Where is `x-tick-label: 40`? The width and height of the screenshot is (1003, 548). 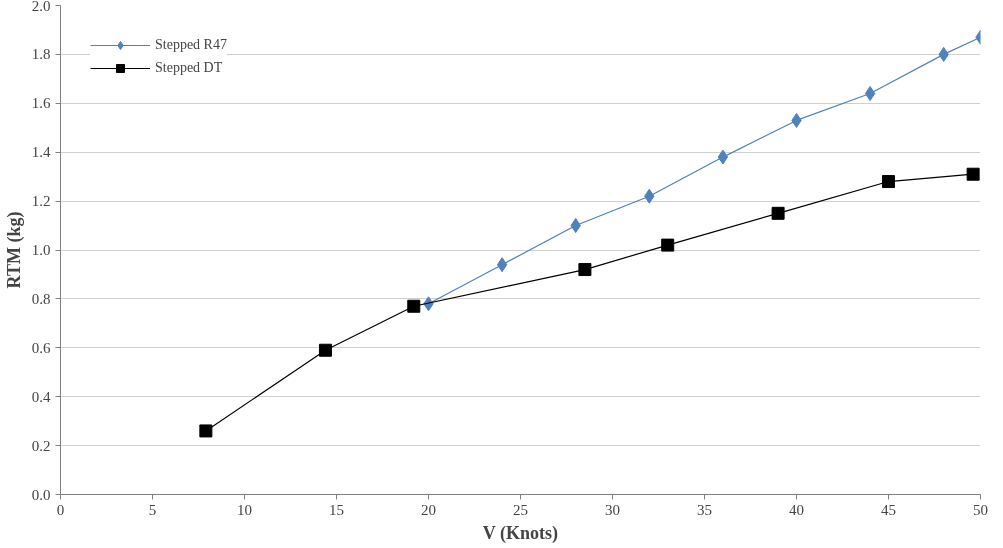 x-tick-label: 40 is located at coordinates (796, 509).